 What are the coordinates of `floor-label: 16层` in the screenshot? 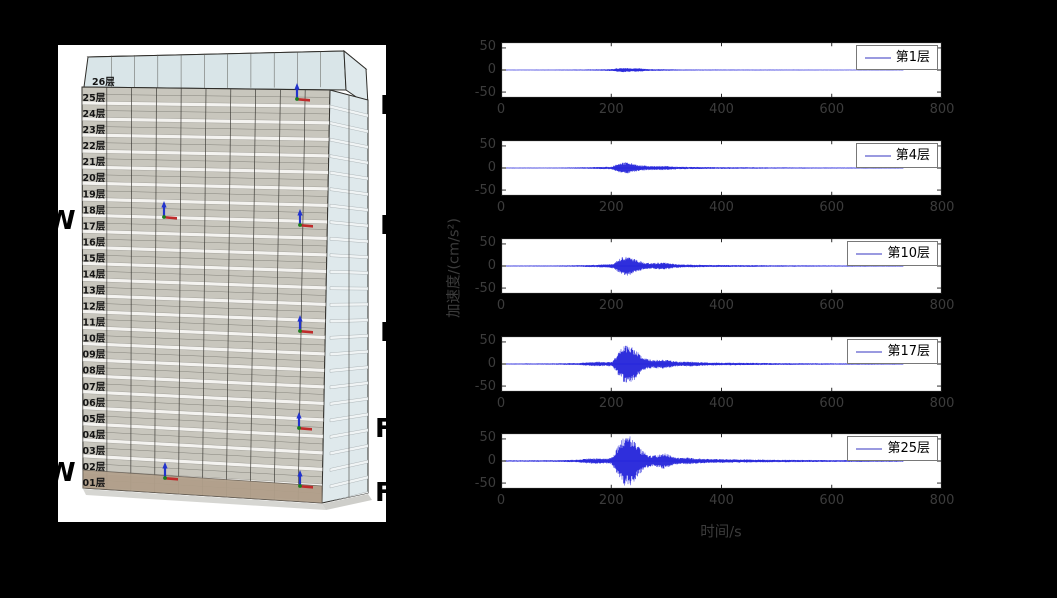 It's located at (94, 242).